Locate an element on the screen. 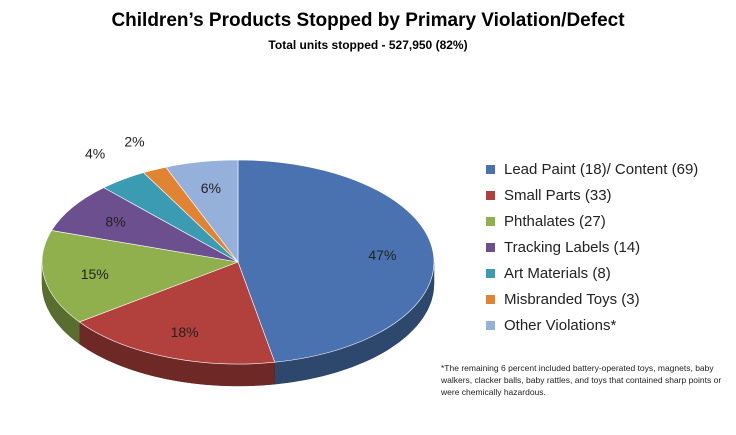  pie-label-2: 15% is located at coordinates (95, 274).